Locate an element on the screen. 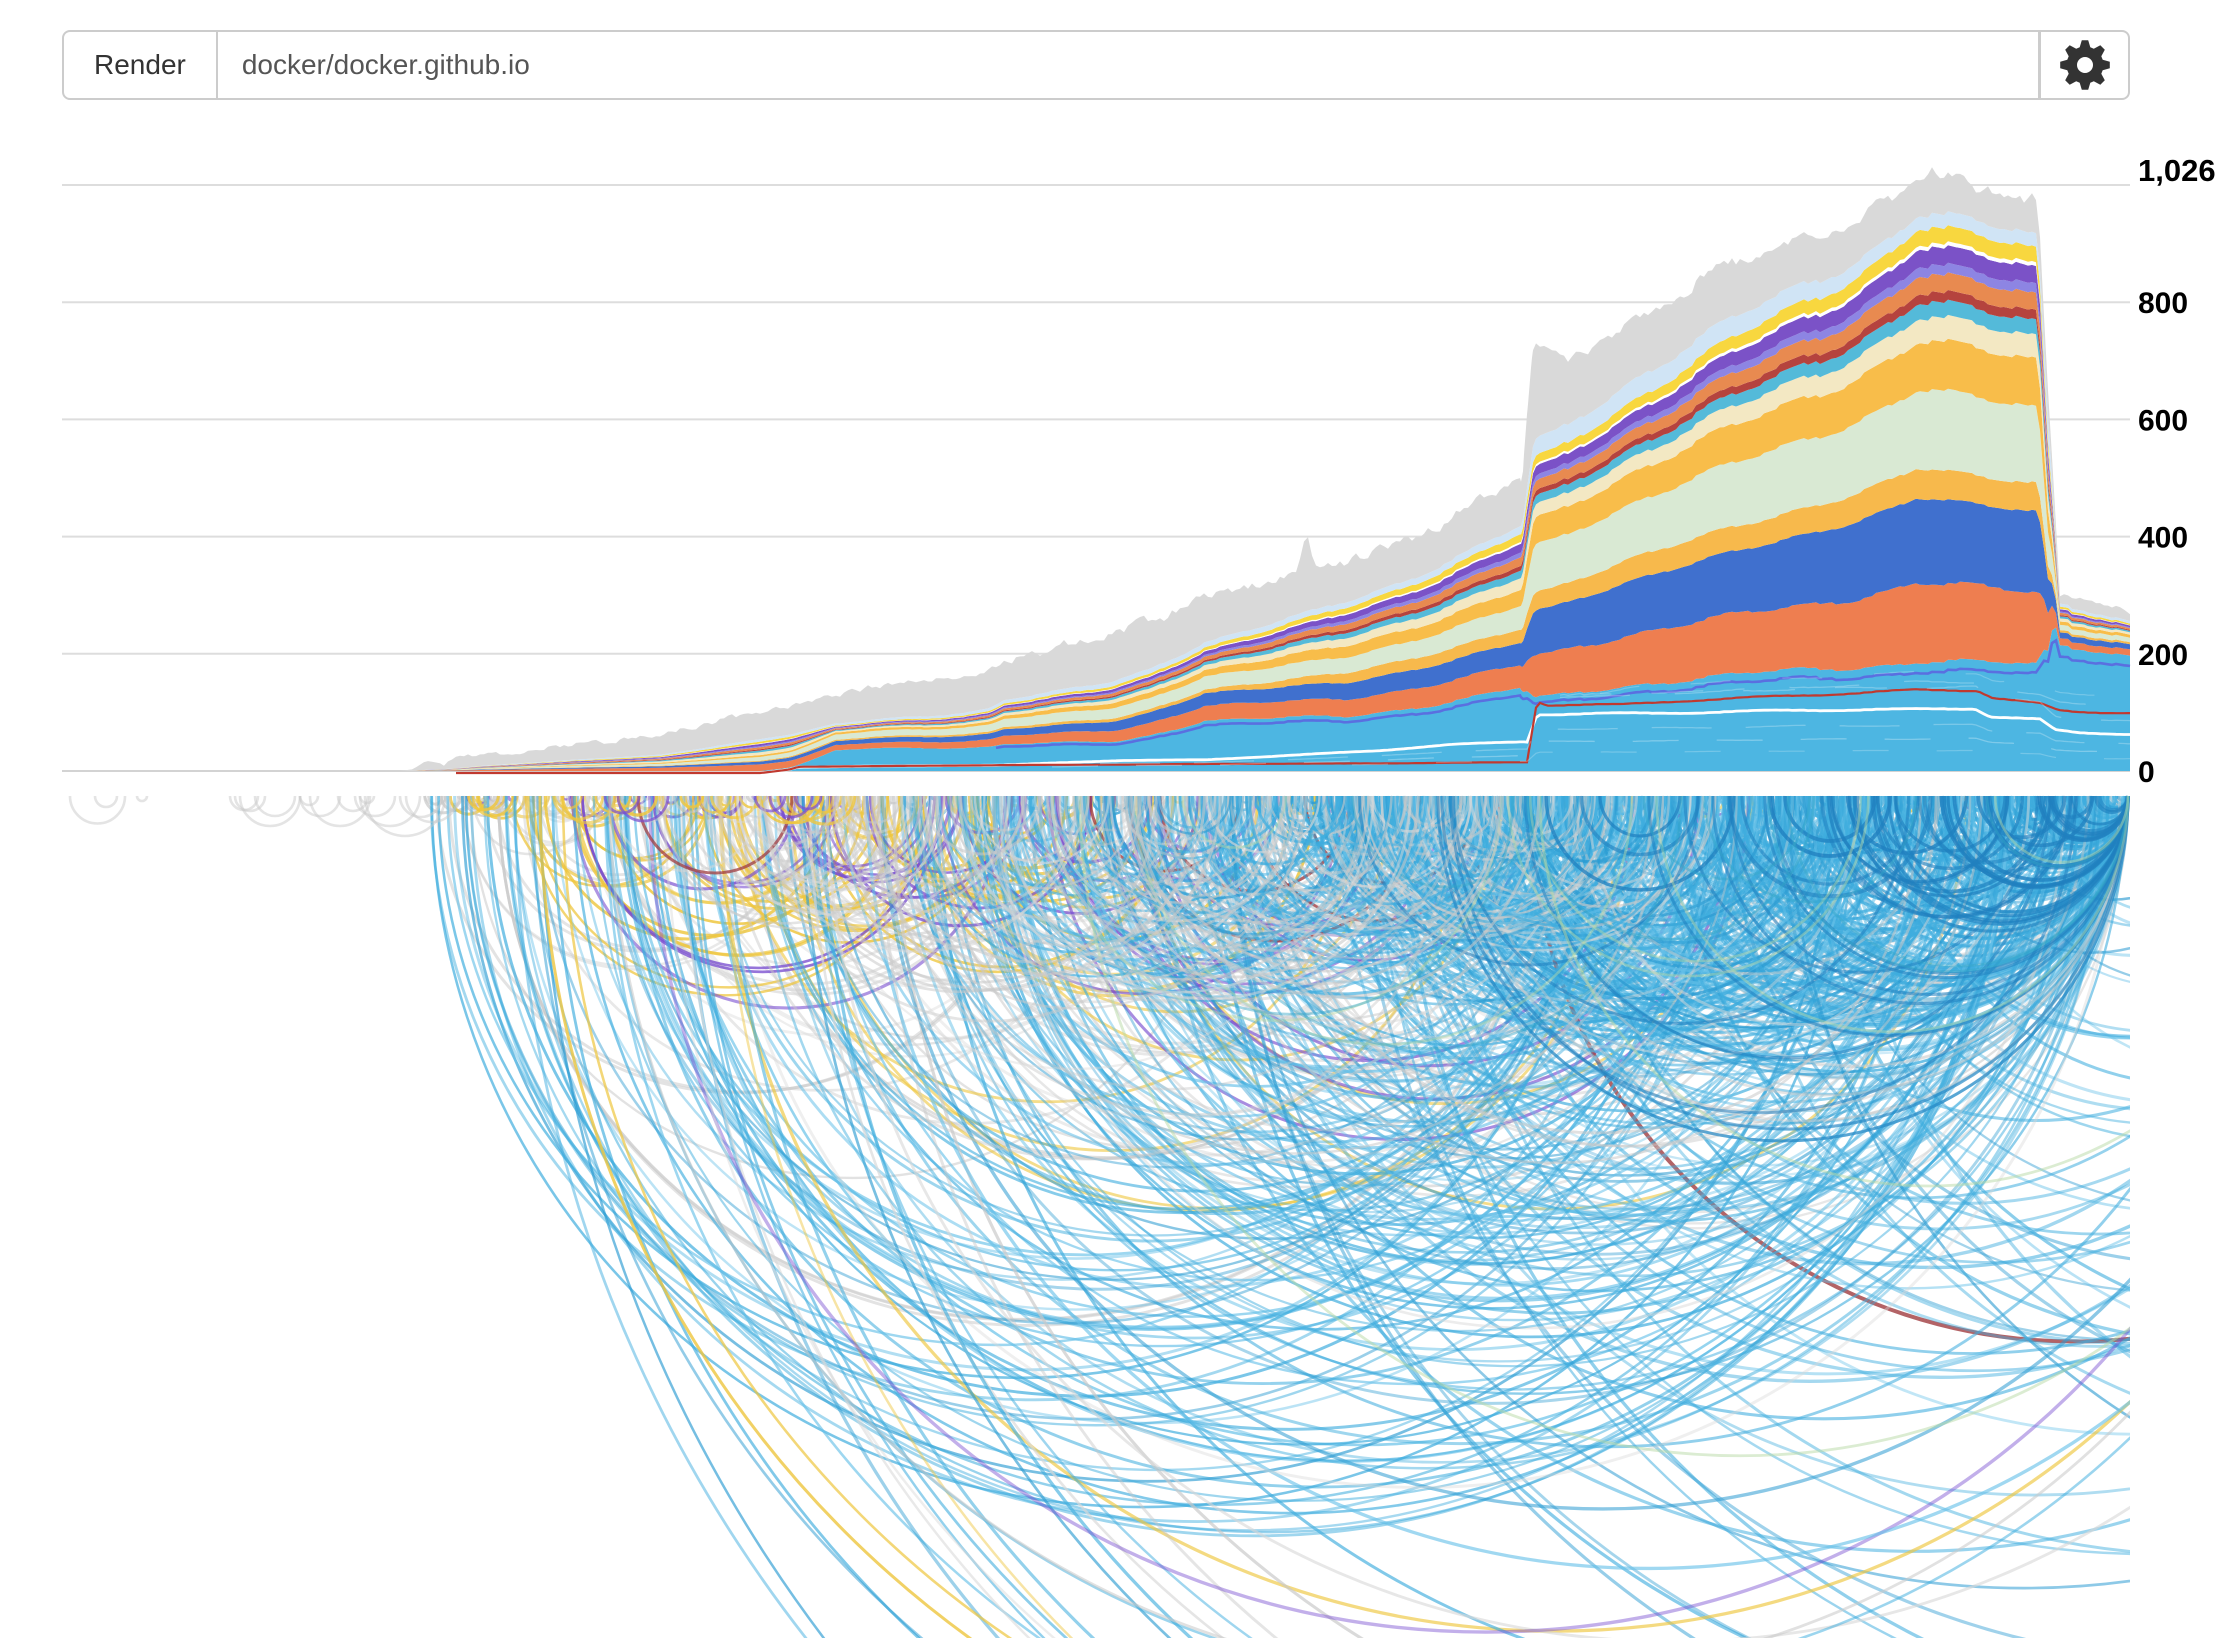 The width and height of the screenshot is (2216, 1638). svg-text: 1,026 is located at coordinates (2177, 170).